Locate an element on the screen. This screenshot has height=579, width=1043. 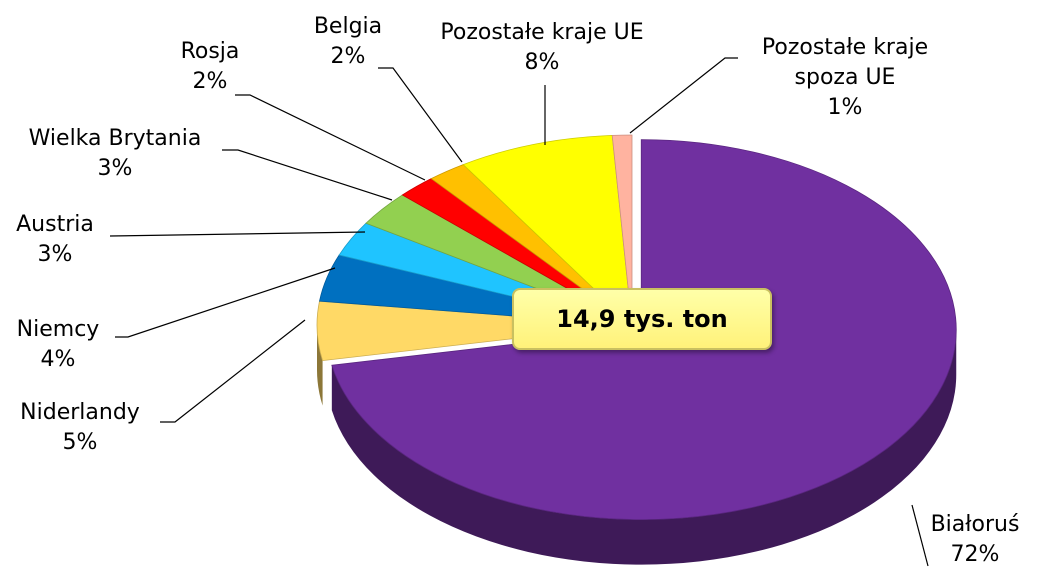
slice-label: Białoruś 72% is located at coordinates (974, 540).